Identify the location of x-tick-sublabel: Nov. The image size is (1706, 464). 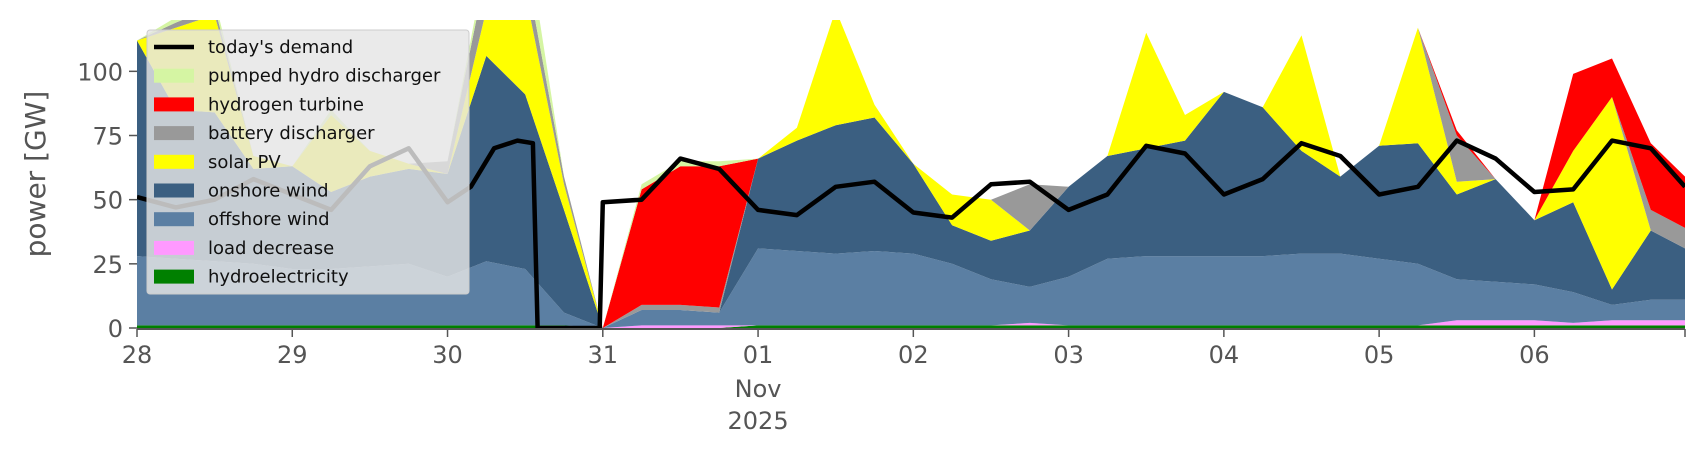
(758, 389).